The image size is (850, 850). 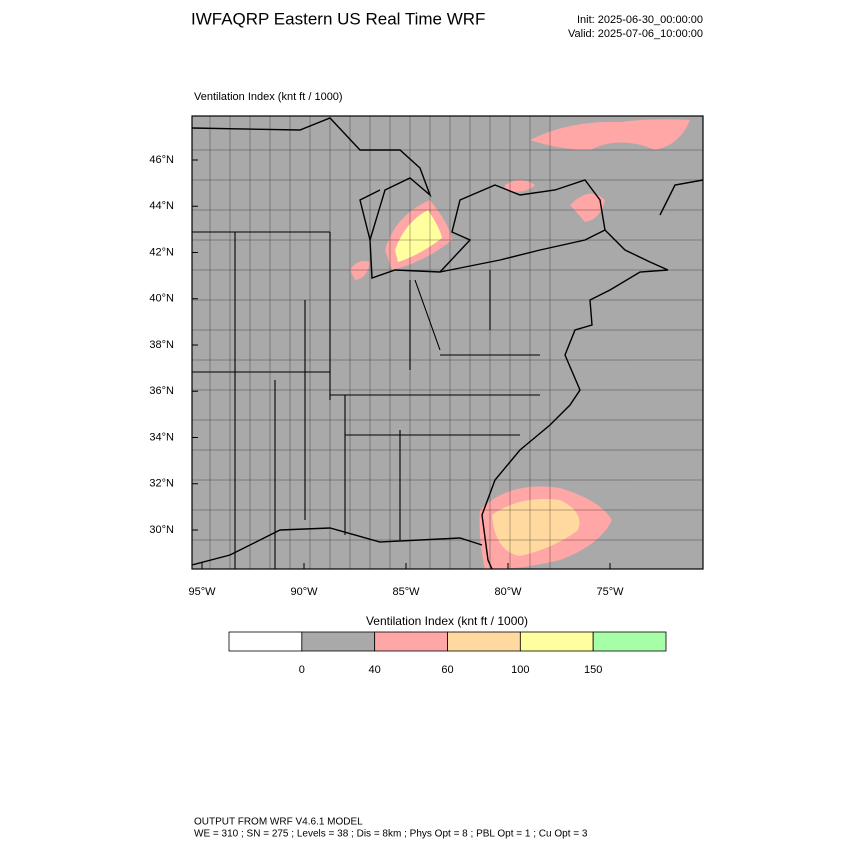 I want to click on lon-label: 75°W, so click(x=610, y=592).